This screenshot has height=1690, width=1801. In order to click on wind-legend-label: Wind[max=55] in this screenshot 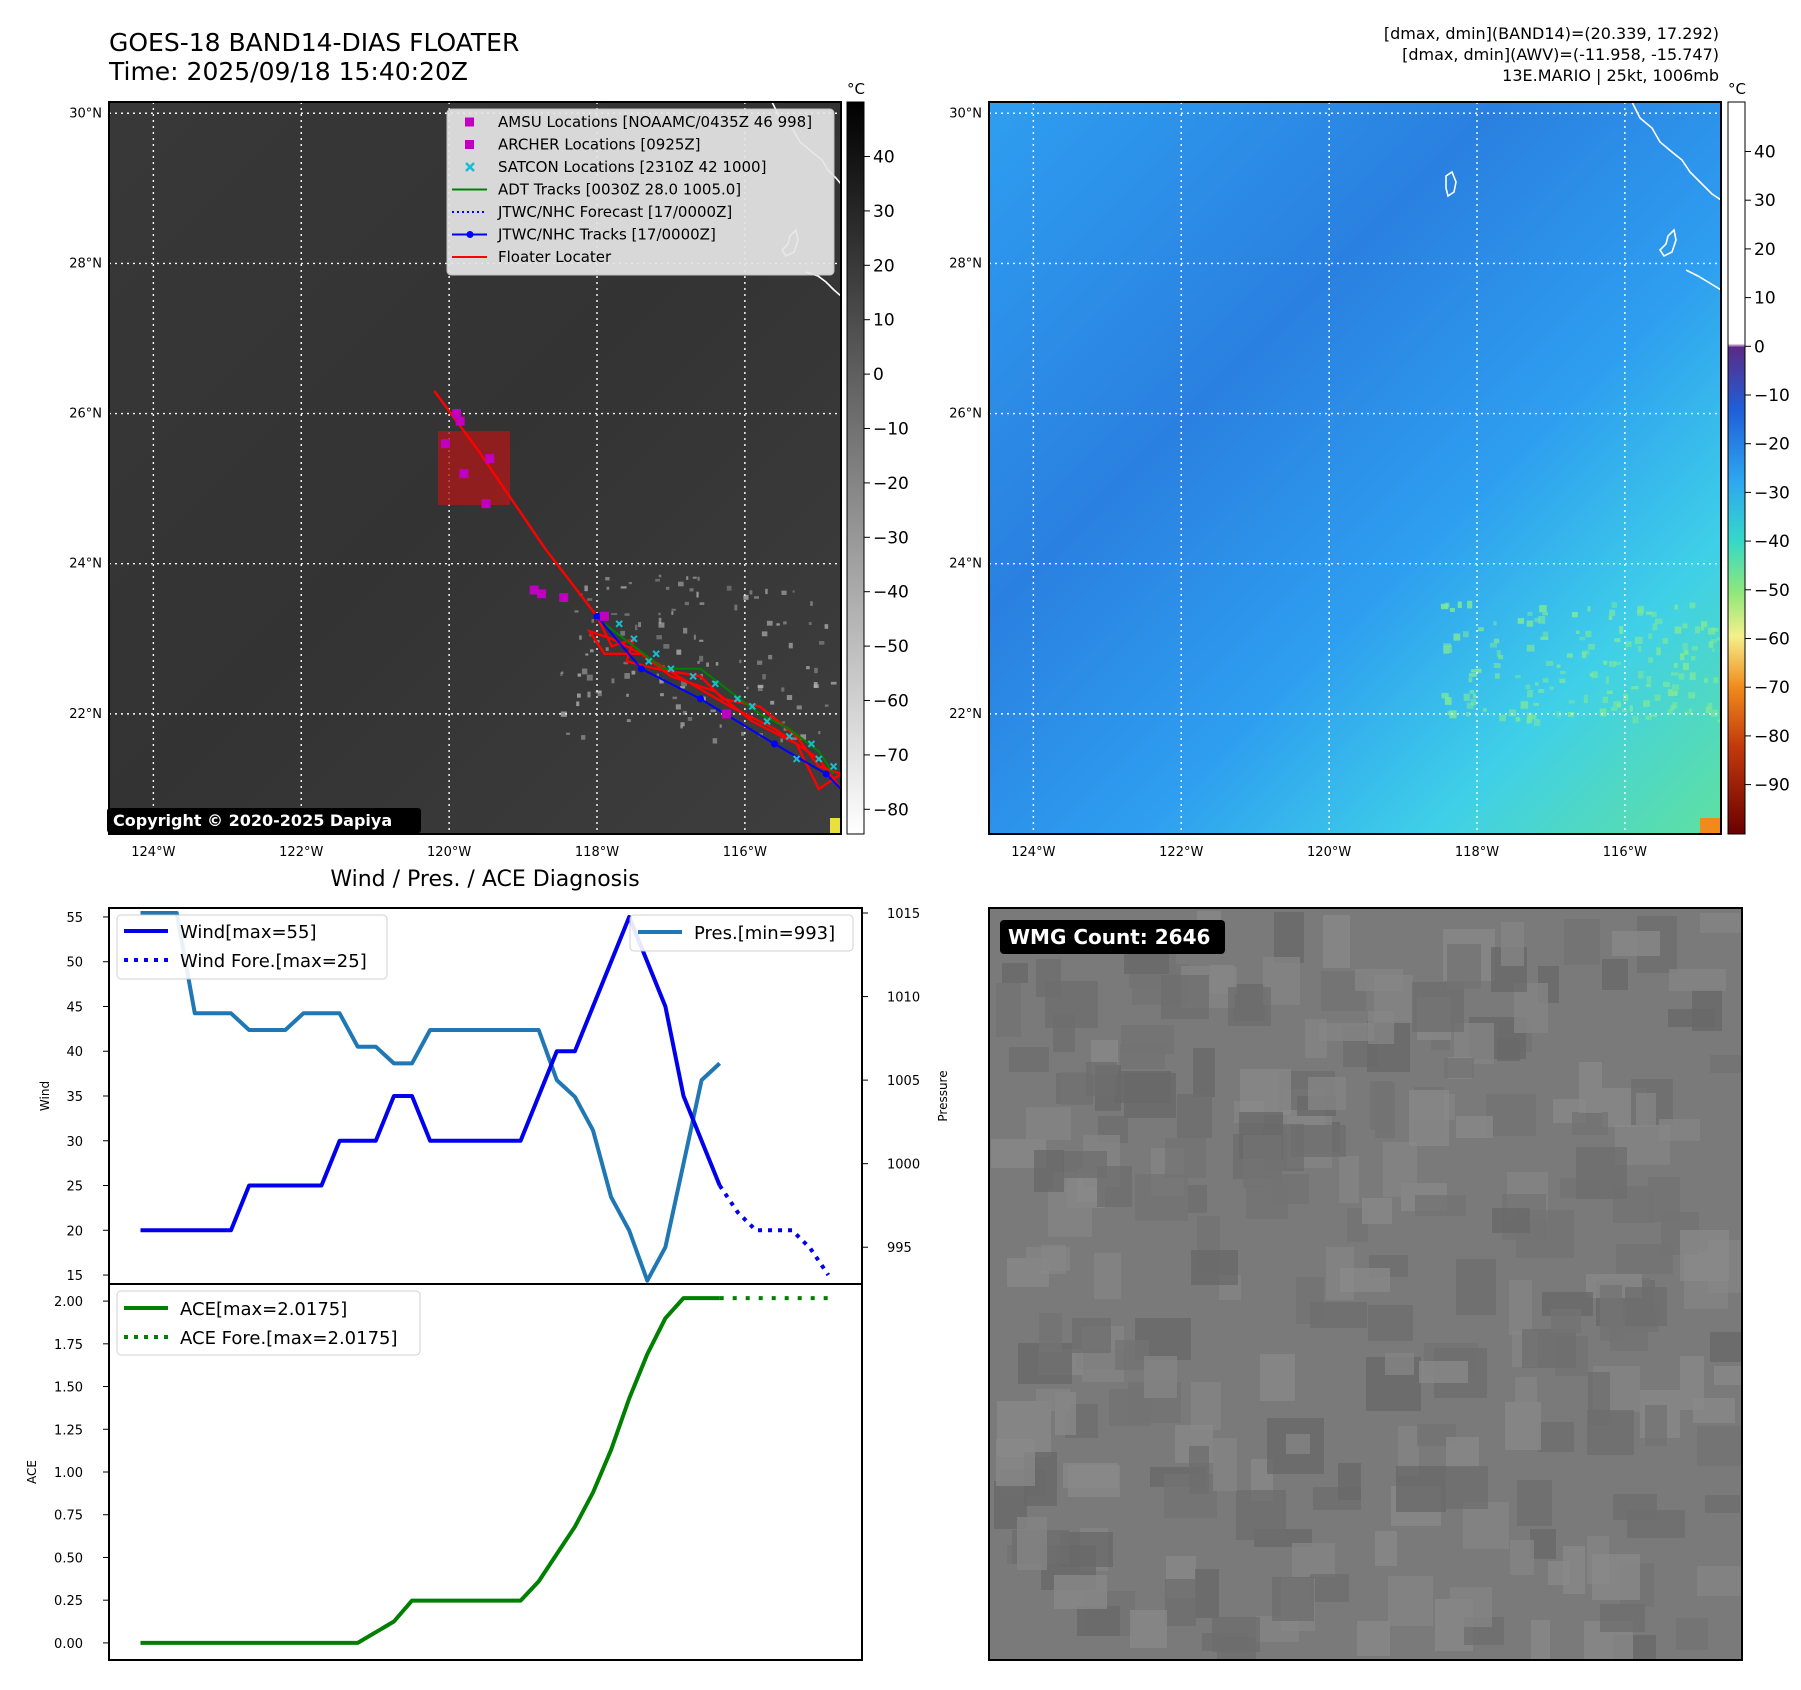, I will do `click(248, 932)`.